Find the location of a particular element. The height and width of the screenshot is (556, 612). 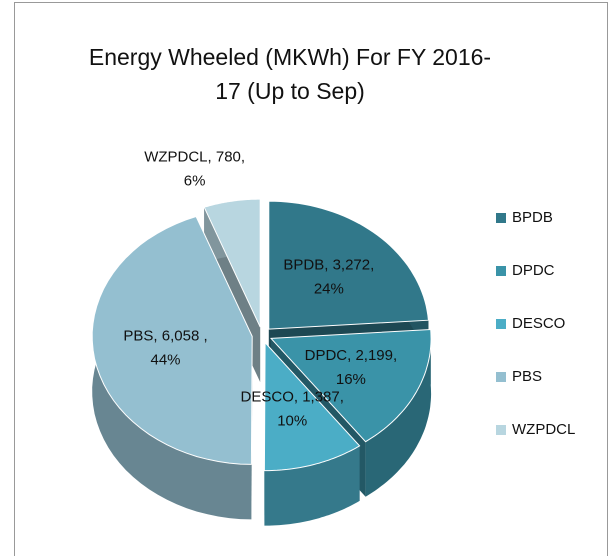

data-label: DPDC, 2,199, is located at coordinates (351, 355).